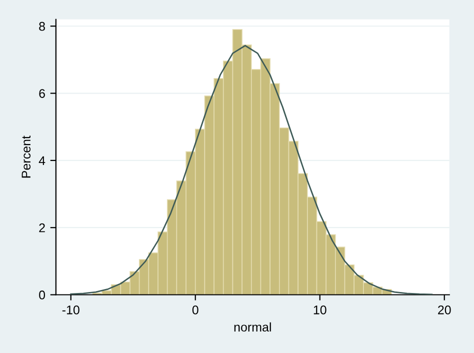 The width and height of the screenshot is (474, 353). I want to click on x-tick-label: 10, so click(320, 310).